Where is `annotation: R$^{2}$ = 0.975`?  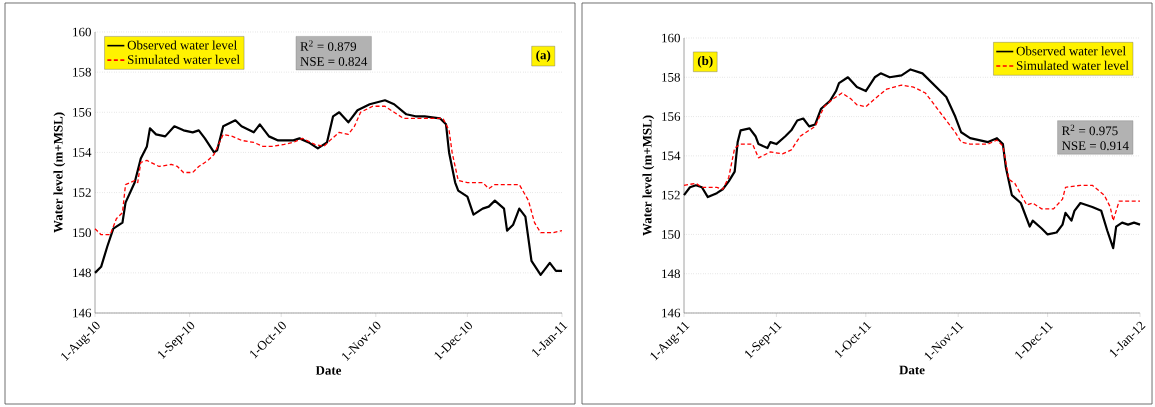 annotation: R$^{2}$ = 0.975 is located at coordinates (1089, 130).